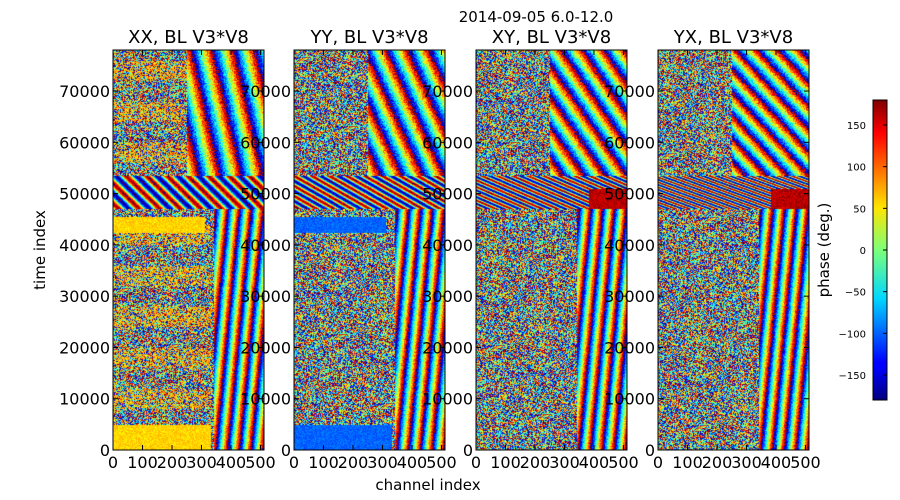 The width and height of the screenshot is (900, 500). Describe the element at coordinates (536, 17) in the screenshot. I see `figure-suptitle: 2014-09-05 6.0-12.0` at that location.